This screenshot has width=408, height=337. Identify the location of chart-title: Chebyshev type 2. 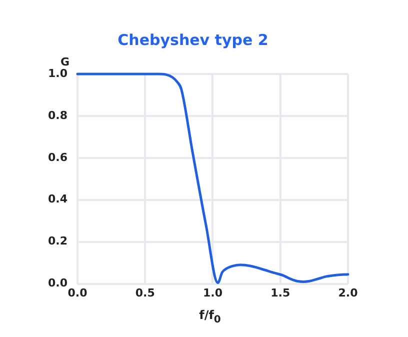
(193, 39).